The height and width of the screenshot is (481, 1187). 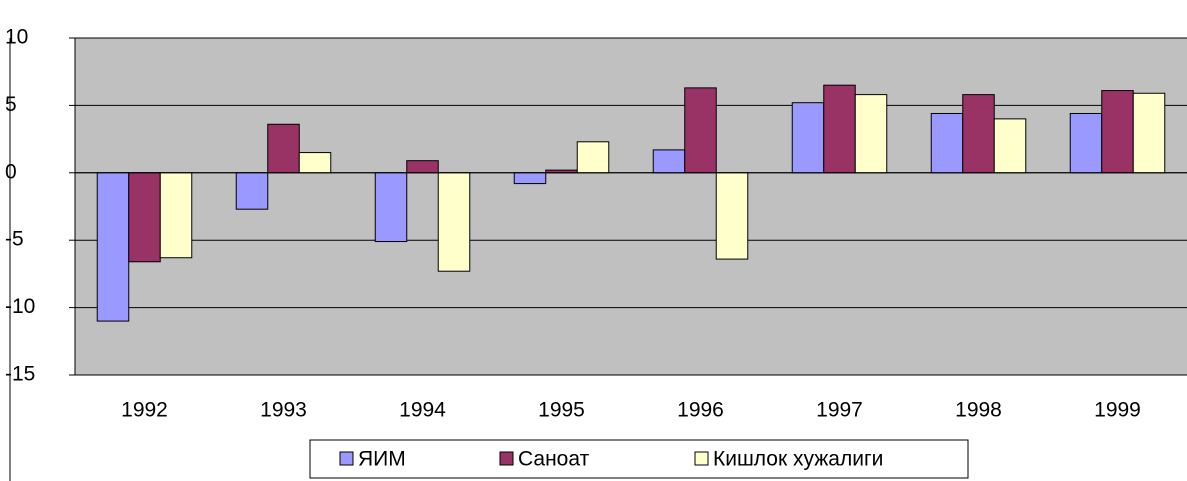 I want to click on y-tick-label: -15, so click(x=20, y=374).